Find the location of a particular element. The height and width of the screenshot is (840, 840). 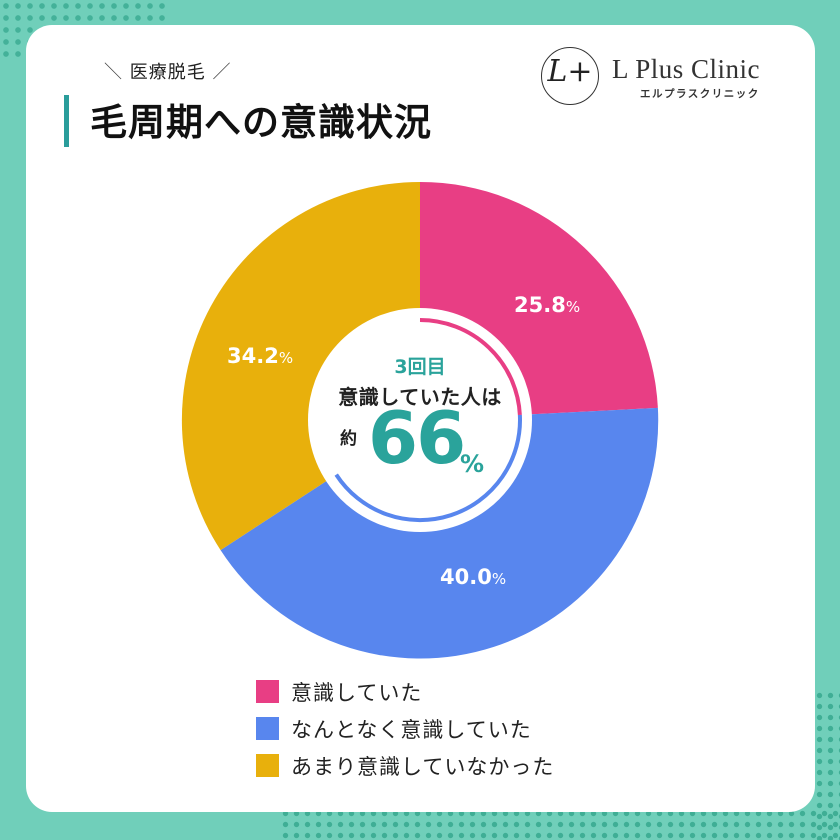

label-blue: 40.0% is located at coordinates (473, 577).